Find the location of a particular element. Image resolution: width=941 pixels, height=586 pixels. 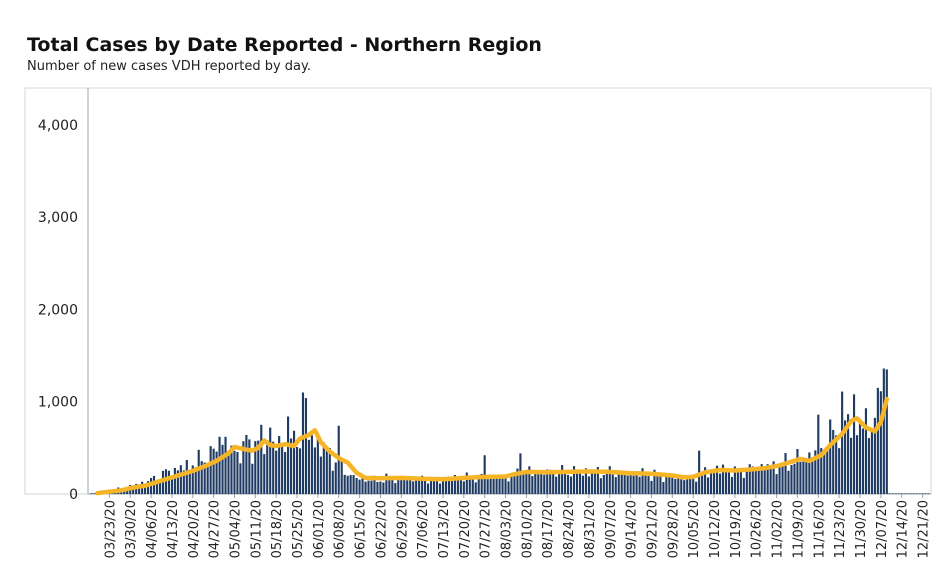

y-tick-label: 1,000 is located at coordinates (58, 403).